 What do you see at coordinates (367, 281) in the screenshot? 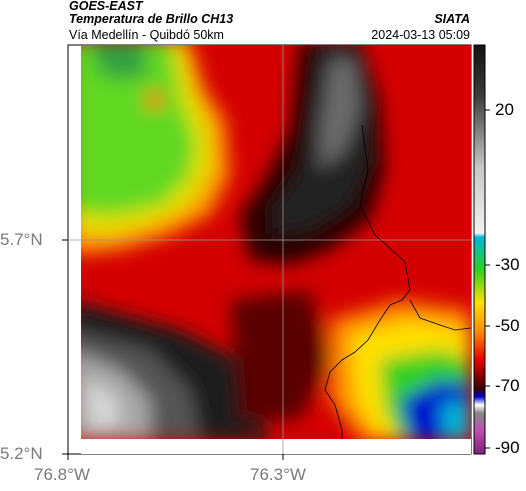
I see `country-border` at bounding box center [367, 281].